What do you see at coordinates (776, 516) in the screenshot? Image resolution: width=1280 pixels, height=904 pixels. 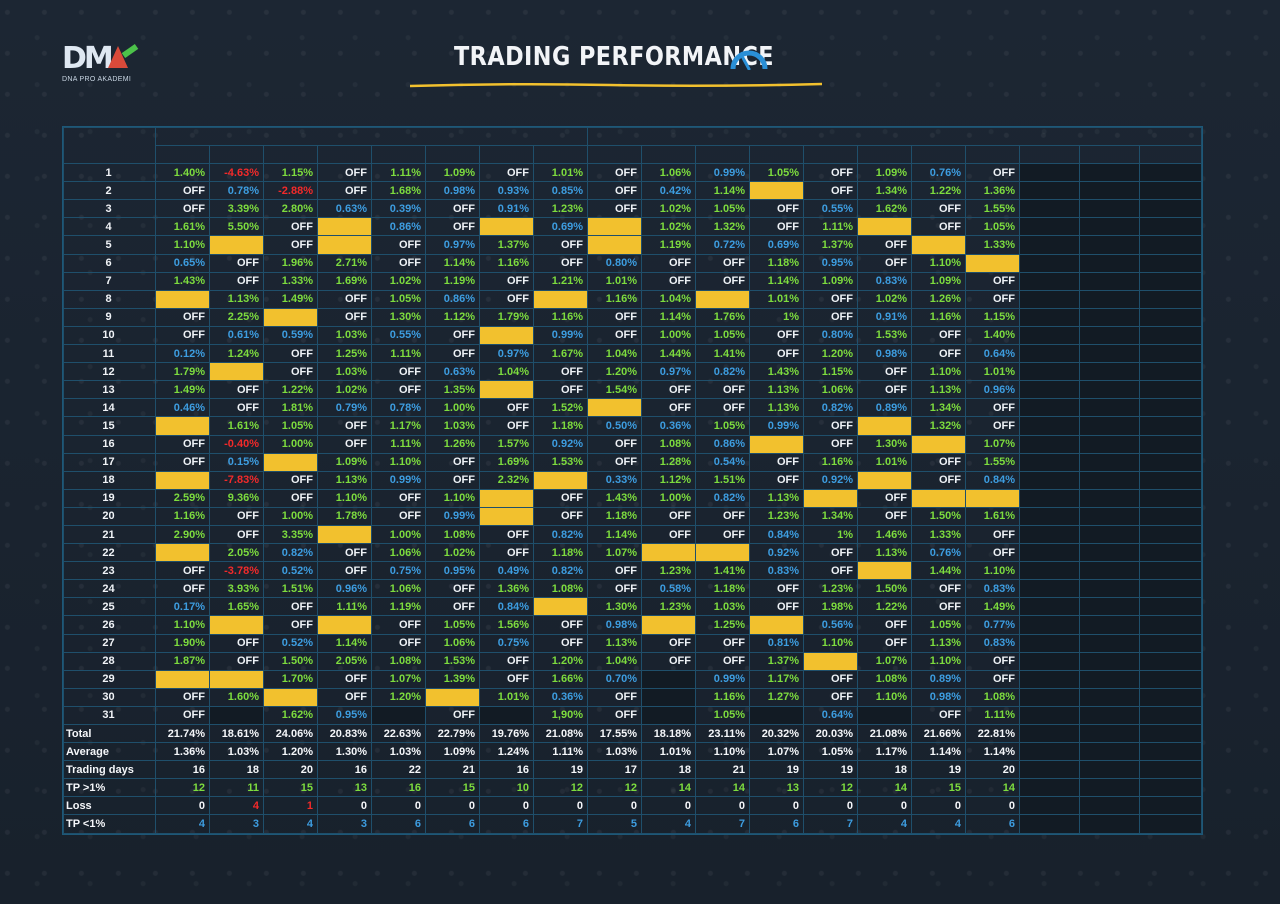 I see `result-cell: 1.23%` at bounding box center [776, 516].